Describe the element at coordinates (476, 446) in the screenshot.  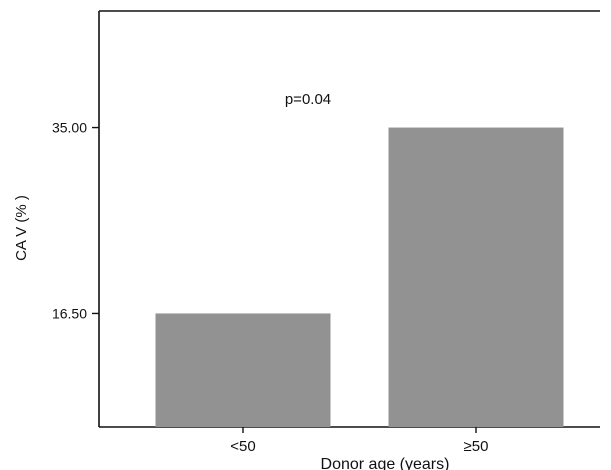
I see `x-tick-label-1: ≥50` at that location.